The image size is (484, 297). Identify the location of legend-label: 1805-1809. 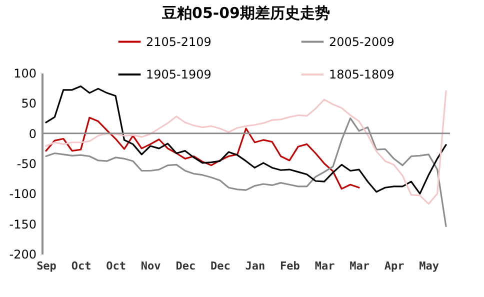
(361, 75).